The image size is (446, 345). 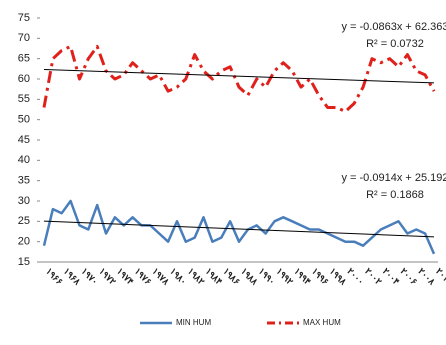 What do you see at coordinates (125, 276) in the screenshot?
I see `x-tick-label: ۱۹۷۴` at bounding box center [125, 276].